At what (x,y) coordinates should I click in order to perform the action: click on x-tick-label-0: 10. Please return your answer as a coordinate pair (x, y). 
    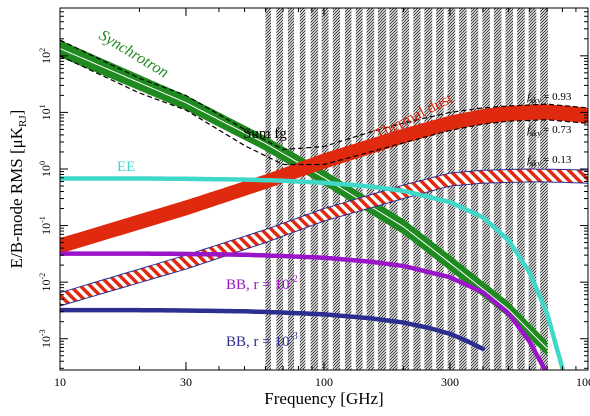
    Looking at the image, I should click on (60, 382).